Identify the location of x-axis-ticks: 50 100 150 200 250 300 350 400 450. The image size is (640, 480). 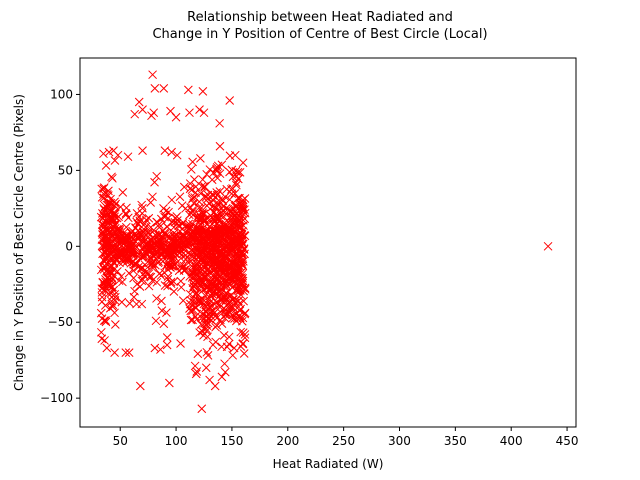
(346, 437).